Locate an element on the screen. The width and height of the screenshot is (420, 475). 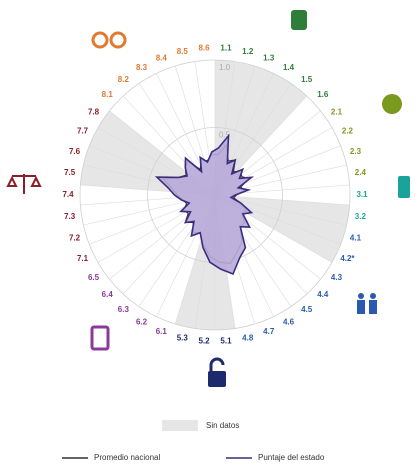
legend-label: Sin datos is located at coordinates (222, 425).